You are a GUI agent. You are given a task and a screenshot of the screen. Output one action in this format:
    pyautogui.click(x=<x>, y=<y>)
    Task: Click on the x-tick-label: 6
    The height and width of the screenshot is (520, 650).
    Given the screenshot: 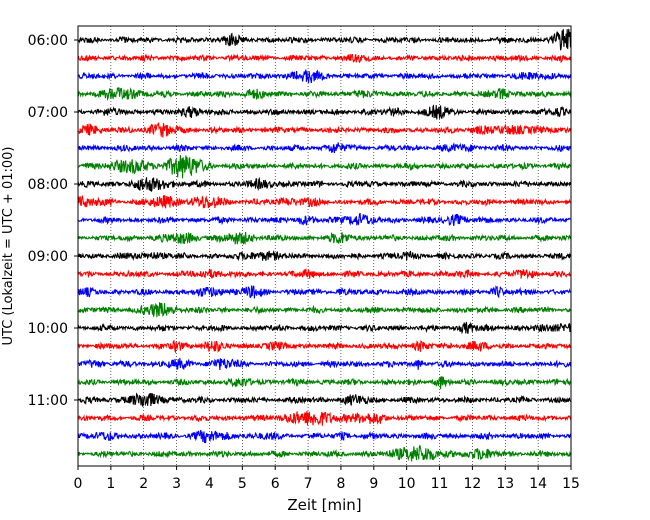 What is the action you would take?
    pyautogui.click(x=275, y=484)
    